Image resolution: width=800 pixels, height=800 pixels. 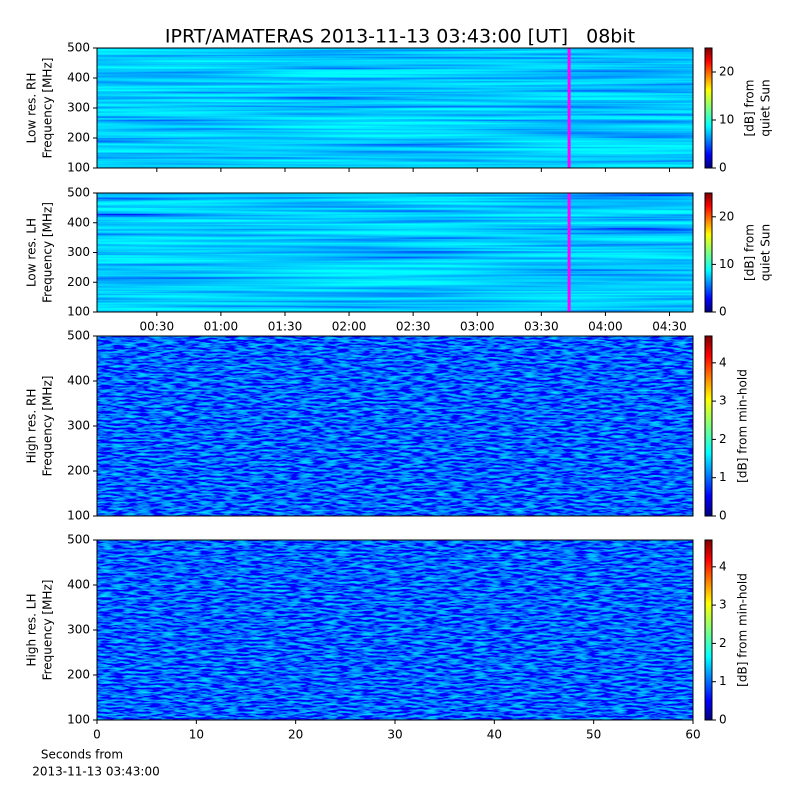 What do you see at coordinates (494, 735) in the screenshot?
I see `x-tick-label: 40` at bounding box center [494, 735].